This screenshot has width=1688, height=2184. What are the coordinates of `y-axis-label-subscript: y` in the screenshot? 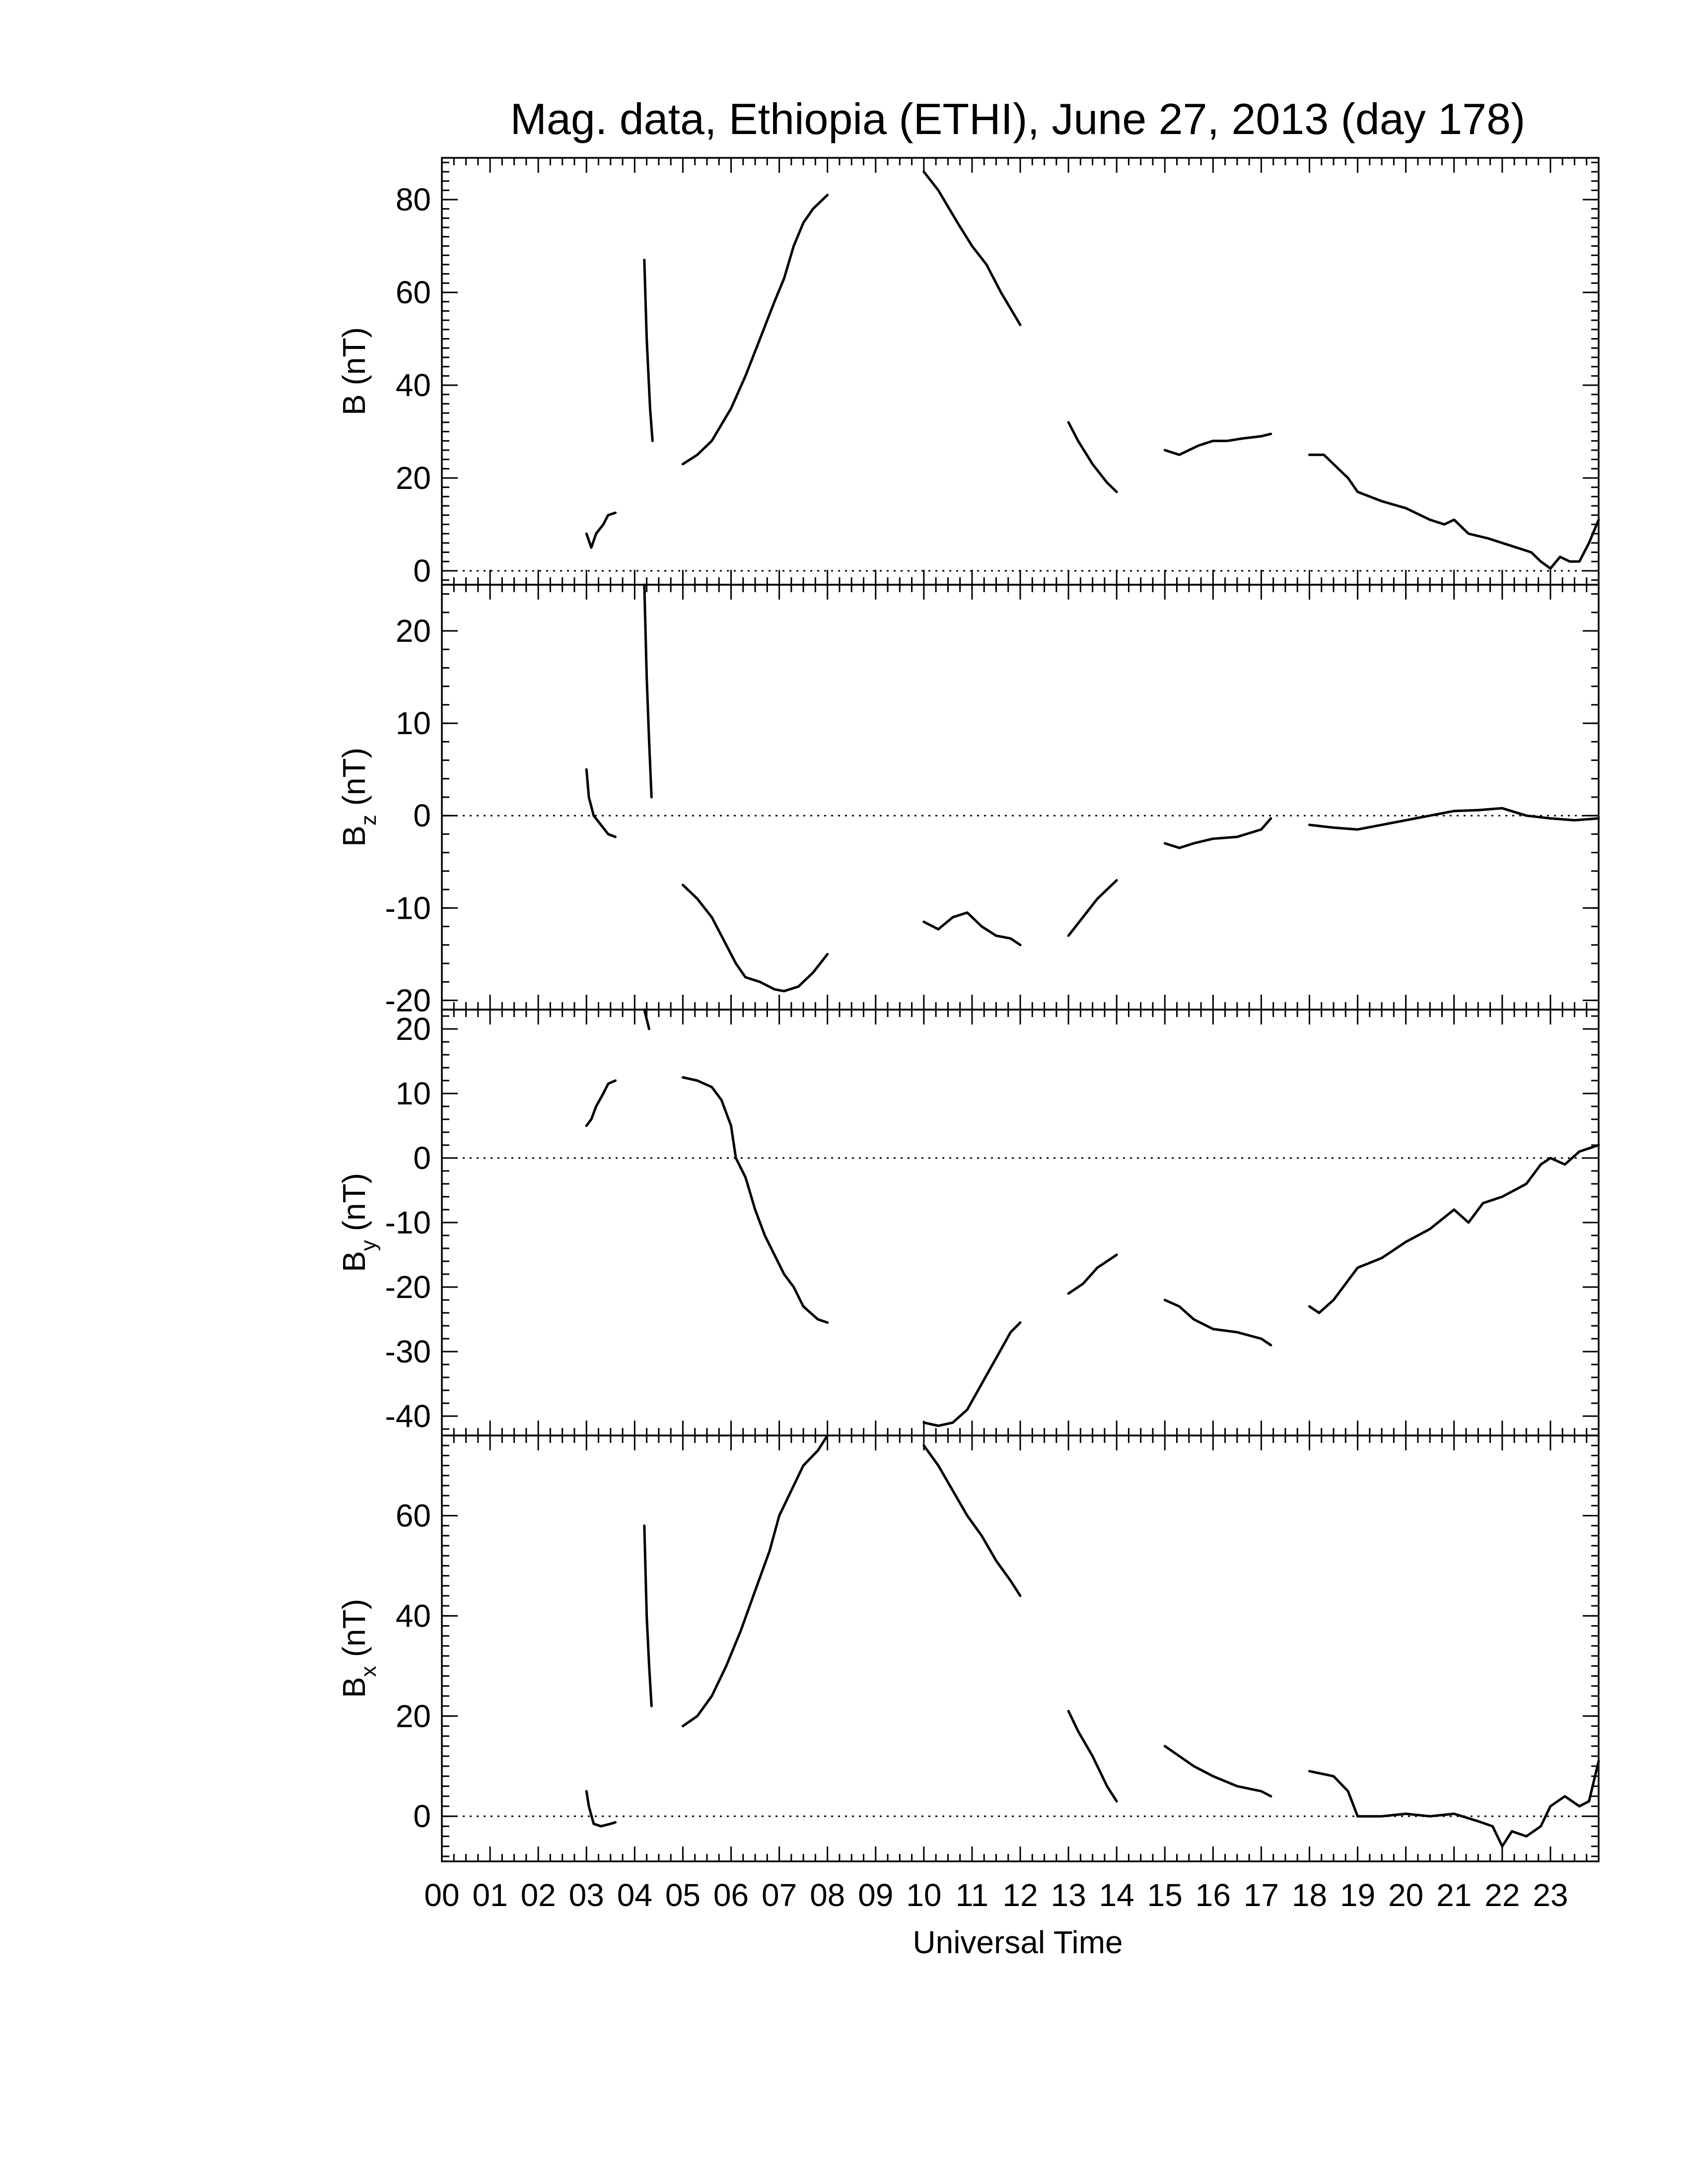 It's located at (368, 1245).